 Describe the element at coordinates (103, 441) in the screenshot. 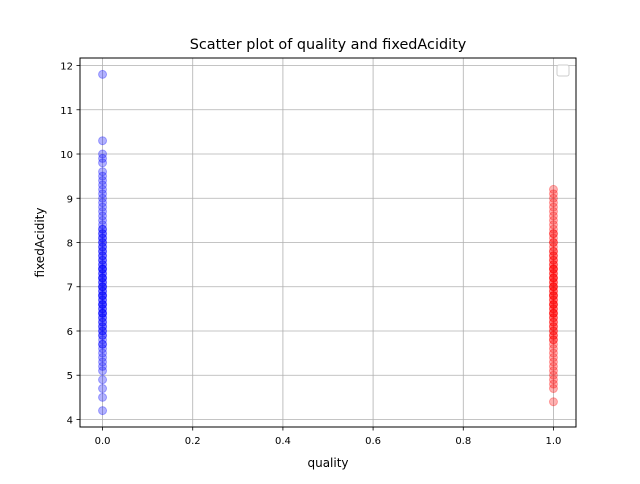

I see `x-tick-label: 0.0` at that location.